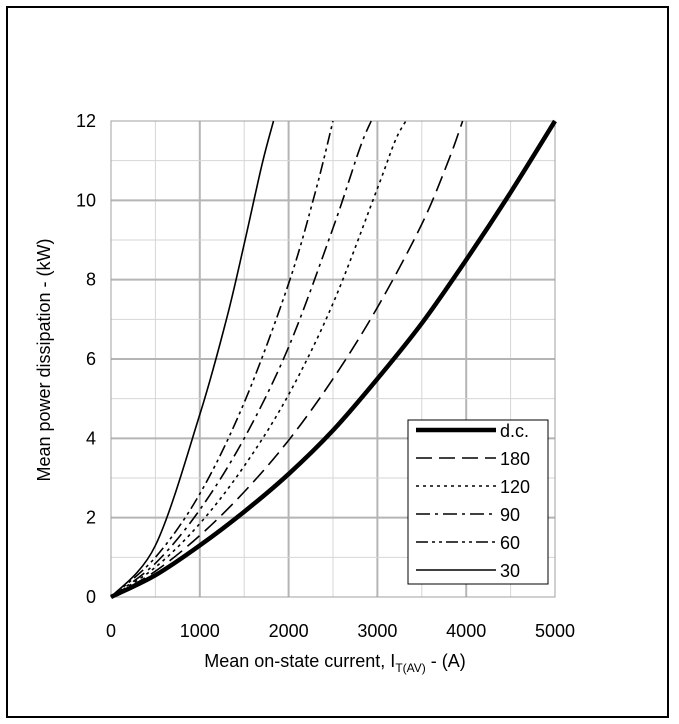 This screenshot has width=679, height=724. I want to click on x-tick-label: 3000, so click(377, 631).